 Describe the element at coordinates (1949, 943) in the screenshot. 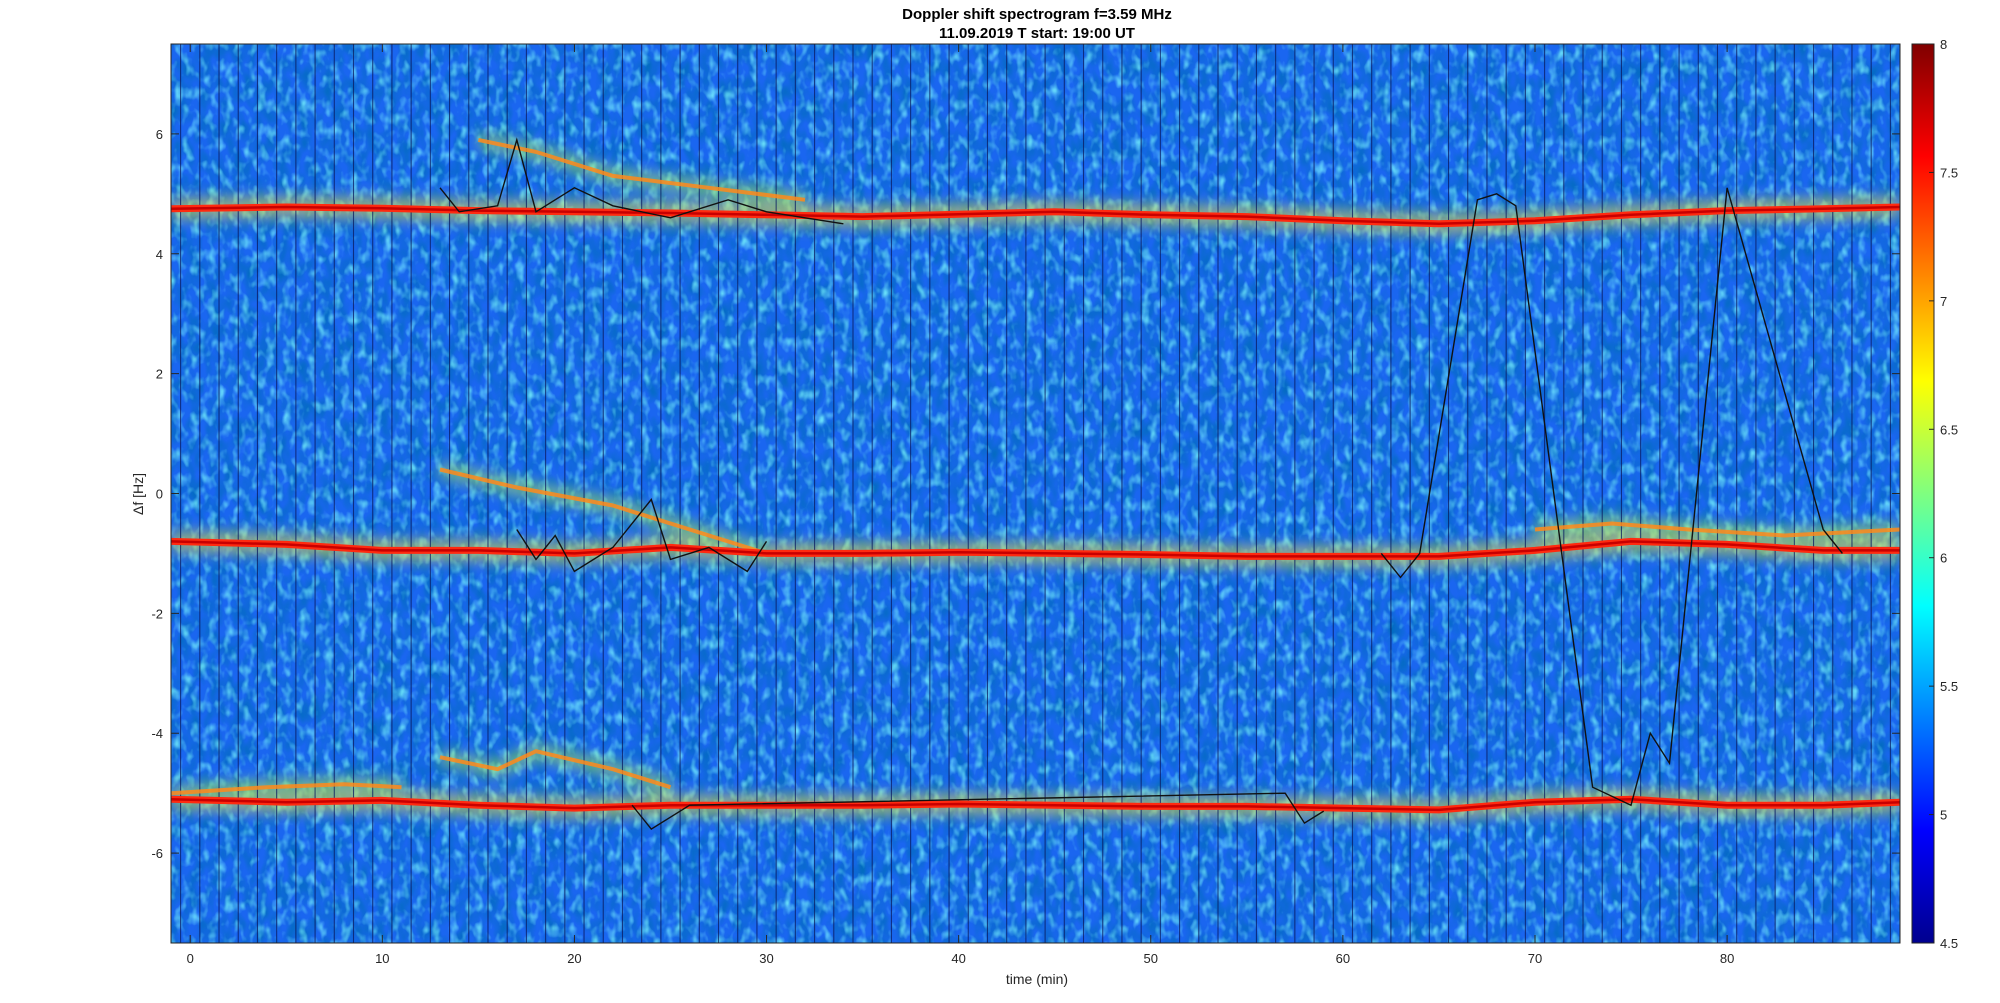

I see `colorbar-tick-label: 4.5` at that location.